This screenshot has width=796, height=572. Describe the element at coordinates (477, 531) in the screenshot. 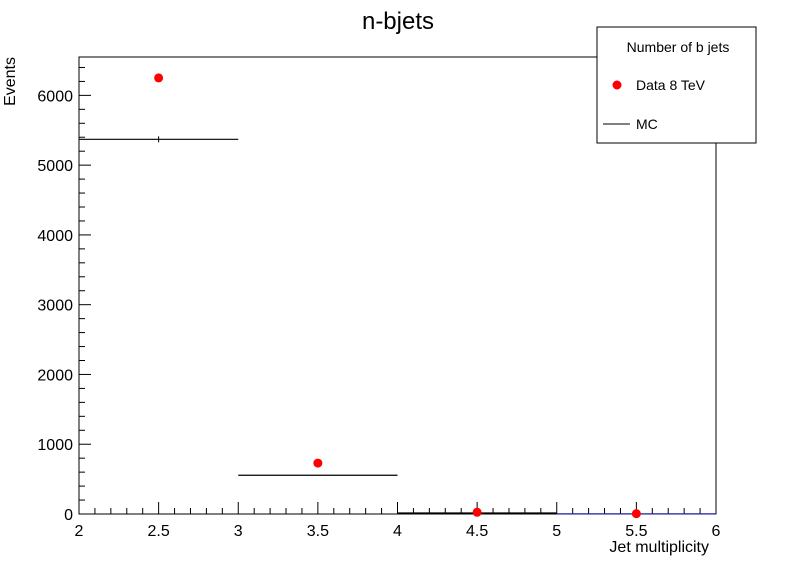

I see `x-tick-label: 4.5` at that location.